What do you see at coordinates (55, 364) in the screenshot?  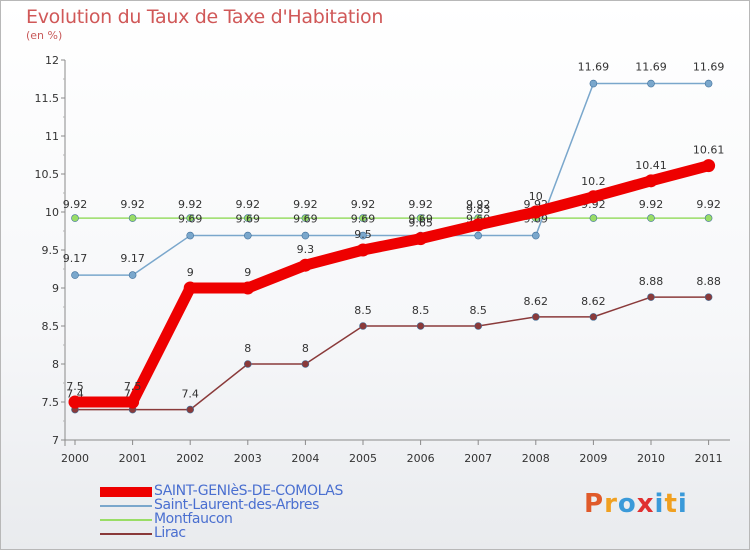 I see `y-tick-label: 8` at bounding box center [55, 364].